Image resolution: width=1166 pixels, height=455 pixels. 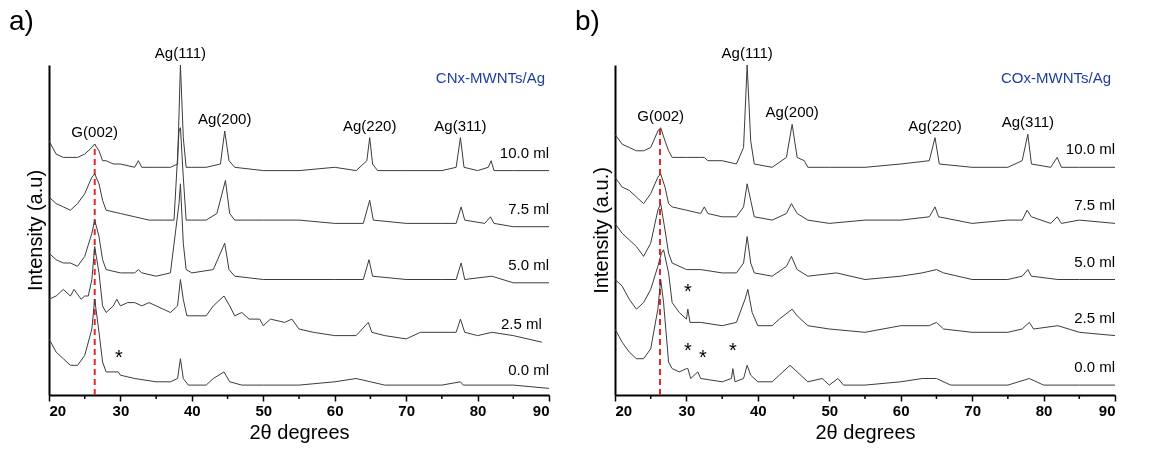 What do you see at coordinates (1056, 77) in the screenshot?
I see `chart-subtitle: COx-MWNTs/Ag` at bounding box center [1056, 77].